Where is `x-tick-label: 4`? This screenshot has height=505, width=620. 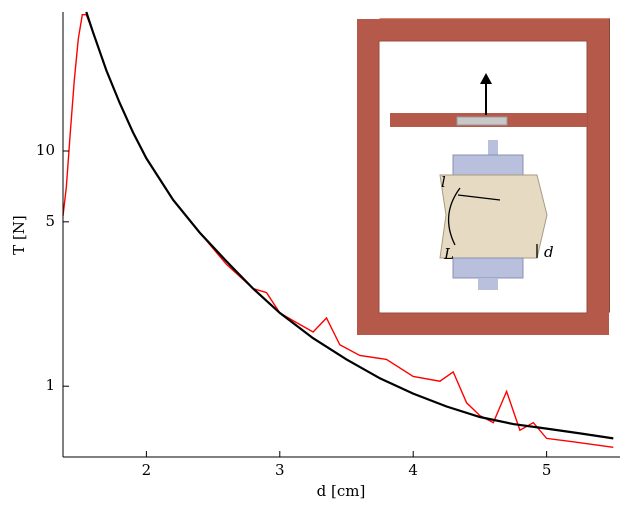
x-tick-label: 4 is located at coordinates (413, 470).